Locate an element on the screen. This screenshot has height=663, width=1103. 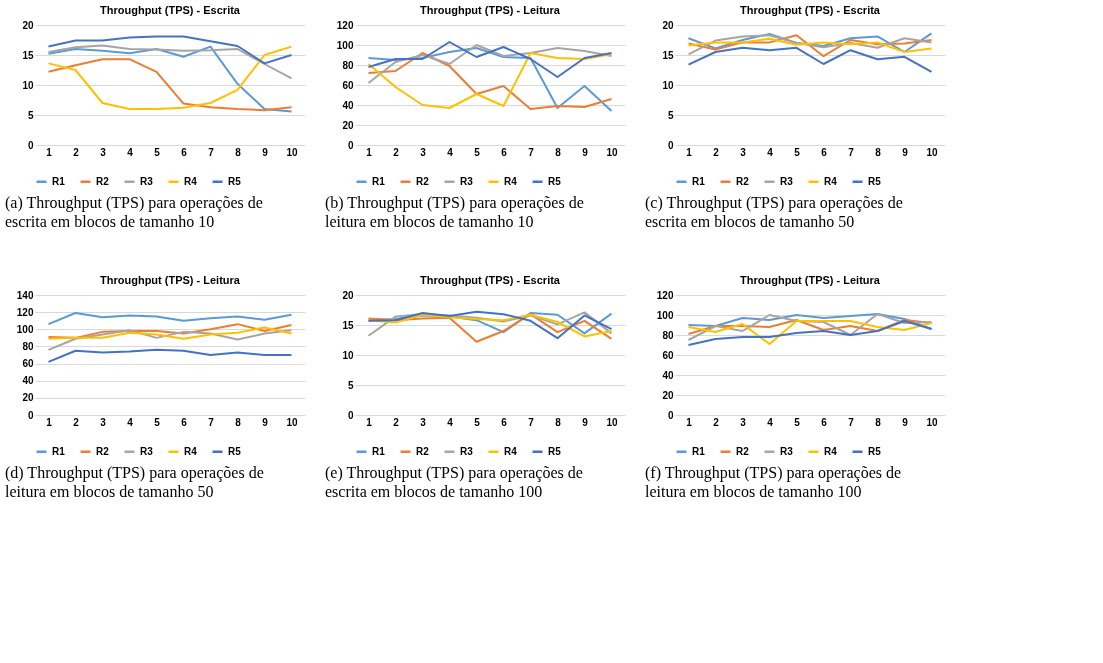
chart-title: Throughput (TPS) - Leitura is located at coordinates (490, 10).